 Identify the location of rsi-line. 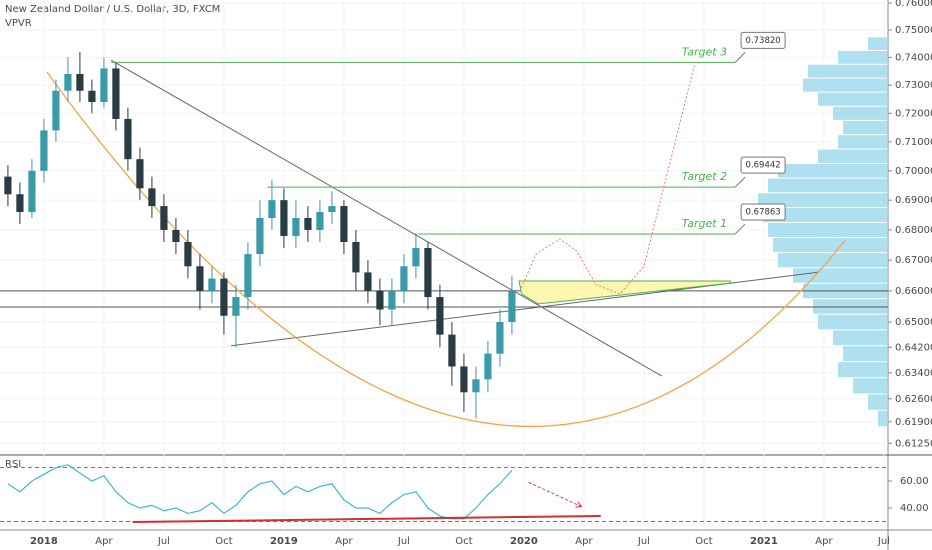
(260, 492).